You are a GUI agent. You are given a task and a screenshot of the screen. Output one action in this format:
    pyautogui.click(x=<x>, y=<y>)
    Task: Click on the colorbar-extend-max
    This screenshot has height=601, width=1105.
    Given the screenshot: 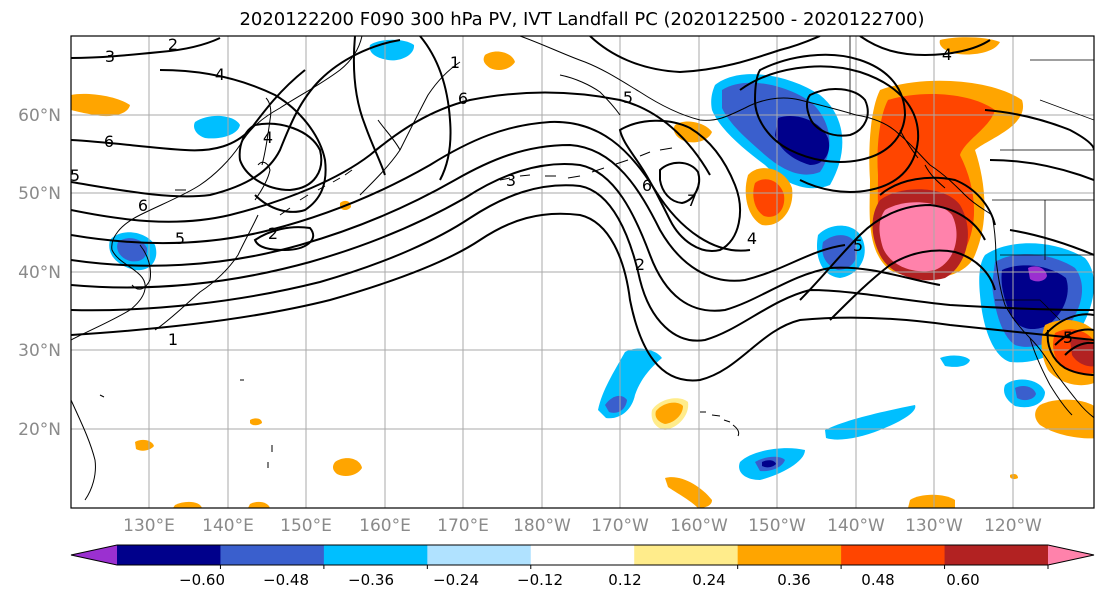 What is the action you would take?
    pyautogui.click(x=1071, y=555)
    